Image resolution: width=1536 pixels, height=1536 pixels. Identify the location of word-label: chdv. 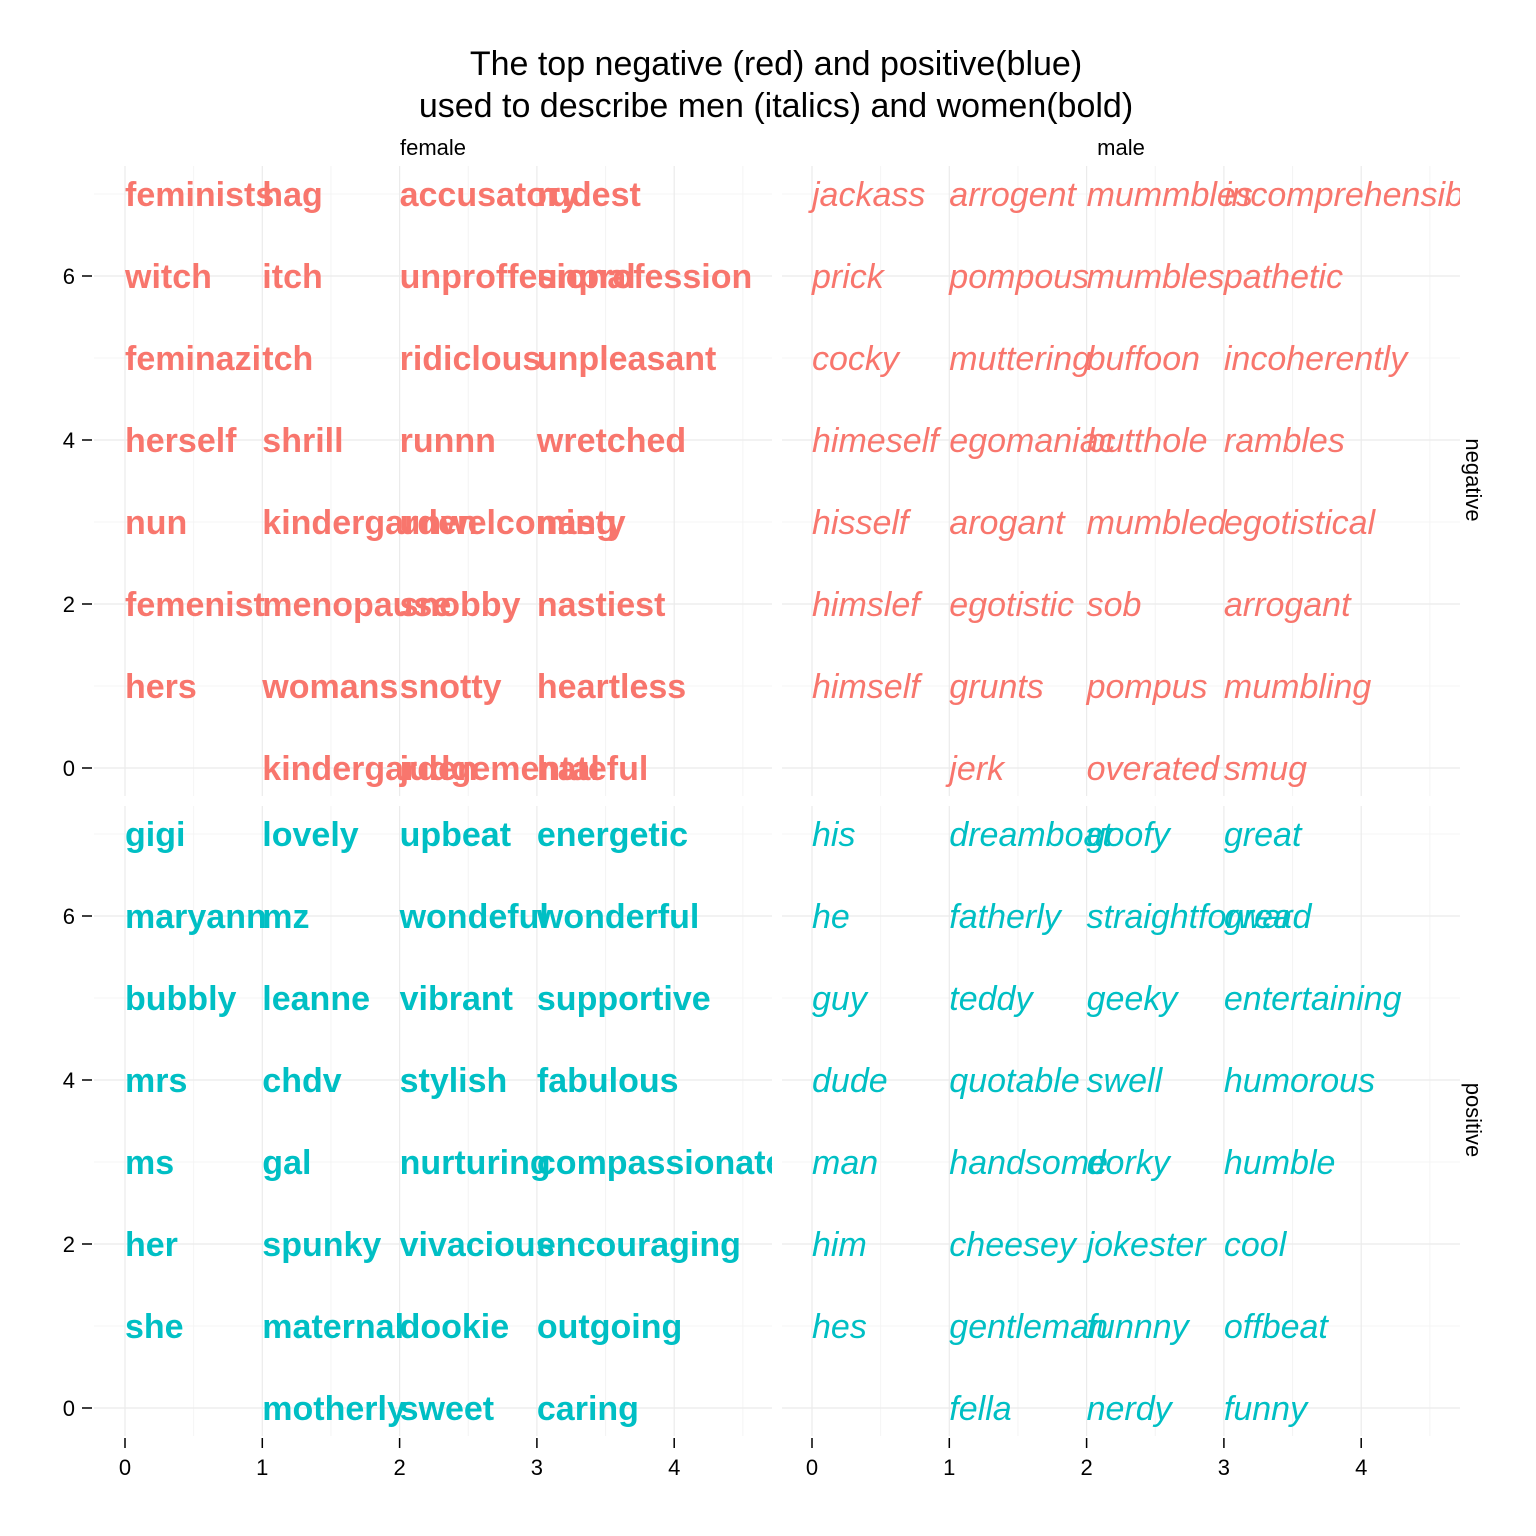
(301, 1081).